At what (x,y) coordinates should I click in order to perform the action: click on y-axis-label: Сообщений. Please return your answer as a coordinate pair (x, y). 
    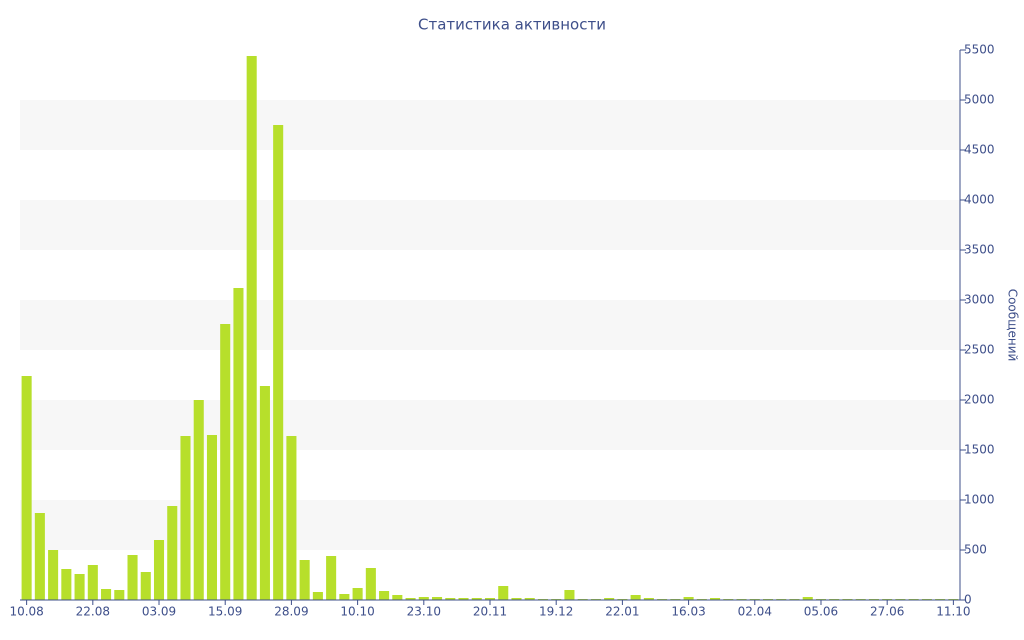
    Looking at the image, I should click on (1013, 325).